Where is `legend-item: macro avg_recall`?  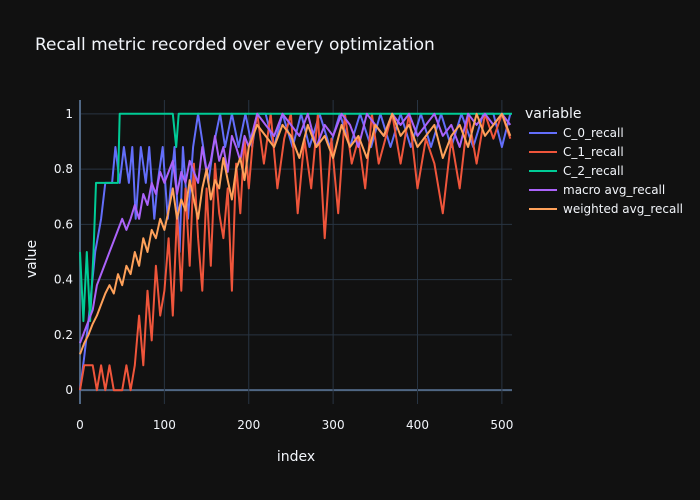
legend-item: macro avg_recall is located at coordinates (614, 190).